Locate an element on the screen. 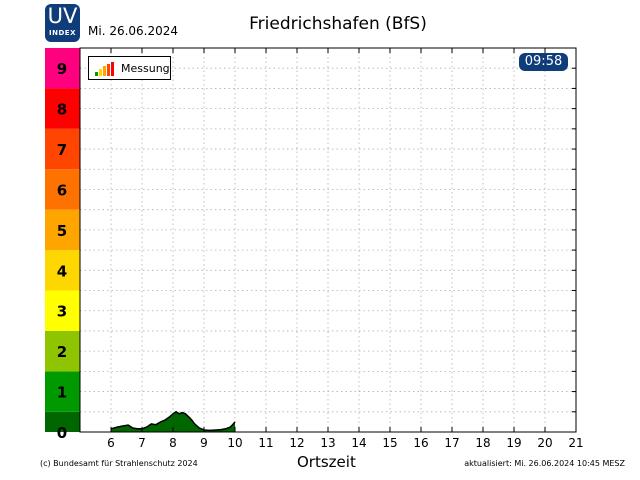 This screenshot has height=480, width=640. x-tick-label: 13 is located at coordinates (327, 443).